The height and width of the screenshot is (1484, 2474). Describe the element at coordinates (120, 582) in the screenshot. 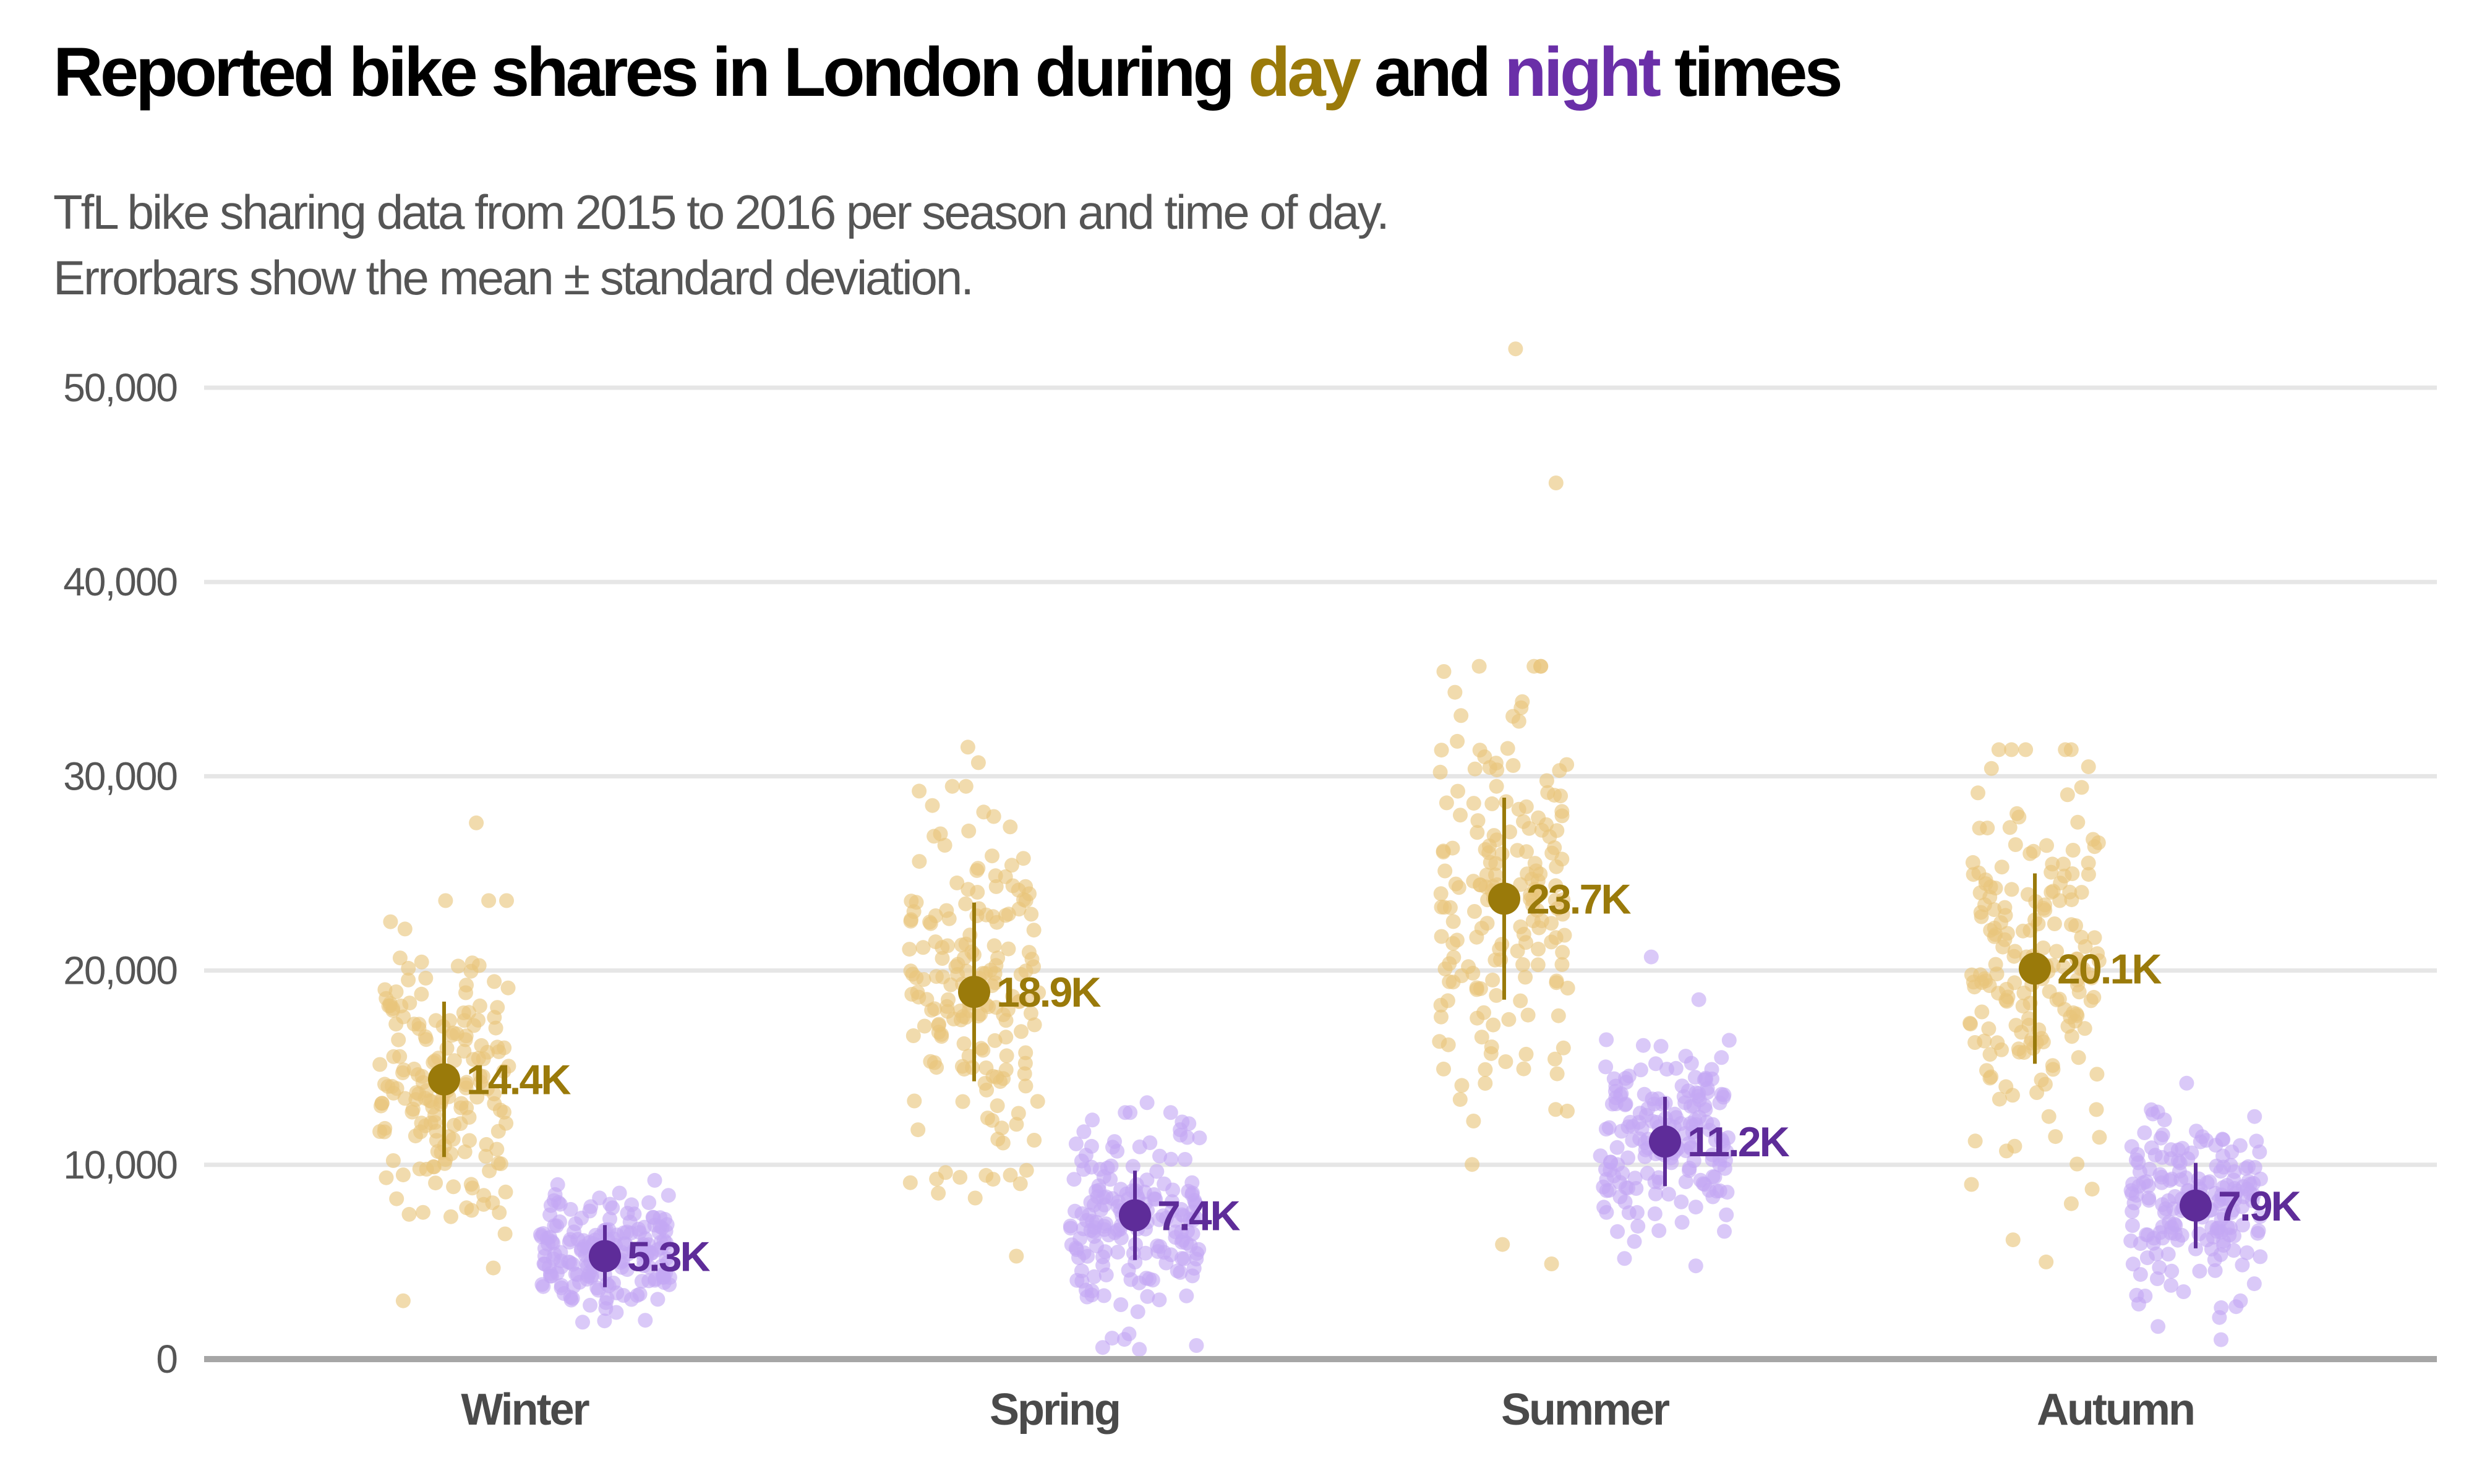

I see `y-tick-label: 40,000` at that location.